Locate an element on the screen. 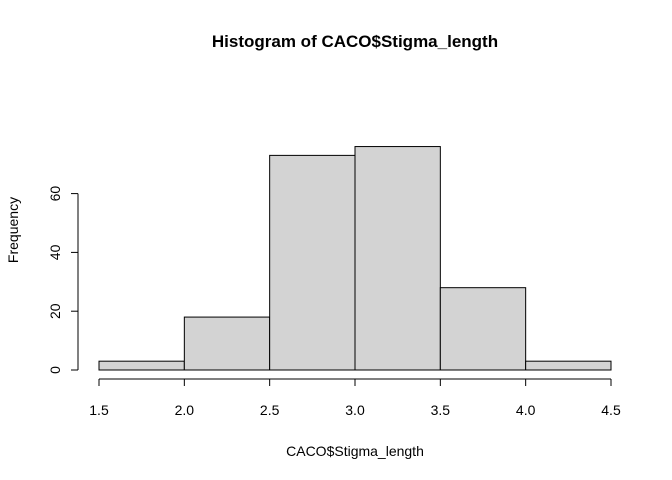 The image size is (672, 480). x-tick-label: 4.0 is located at coordinates (526, 410).